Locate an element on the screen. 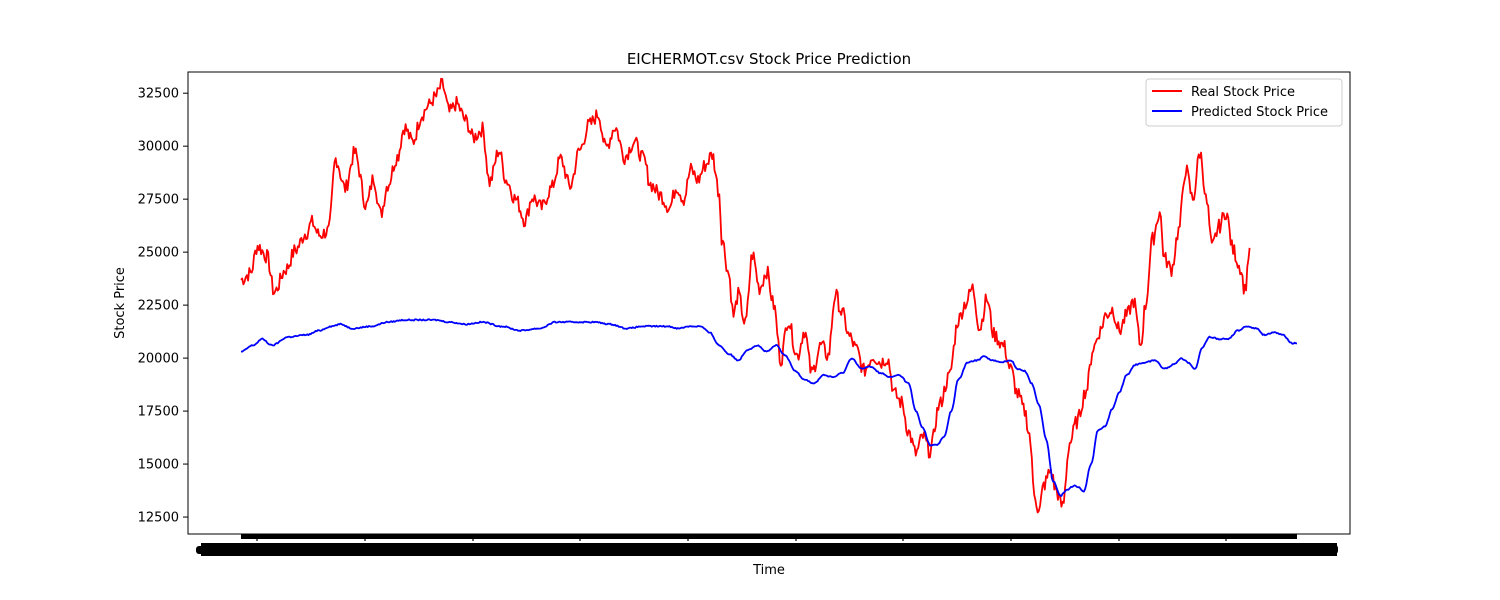 Image resolution: width=1500 pixels, height=600 pixels. legend-box is located at coordinates (1244, 102).